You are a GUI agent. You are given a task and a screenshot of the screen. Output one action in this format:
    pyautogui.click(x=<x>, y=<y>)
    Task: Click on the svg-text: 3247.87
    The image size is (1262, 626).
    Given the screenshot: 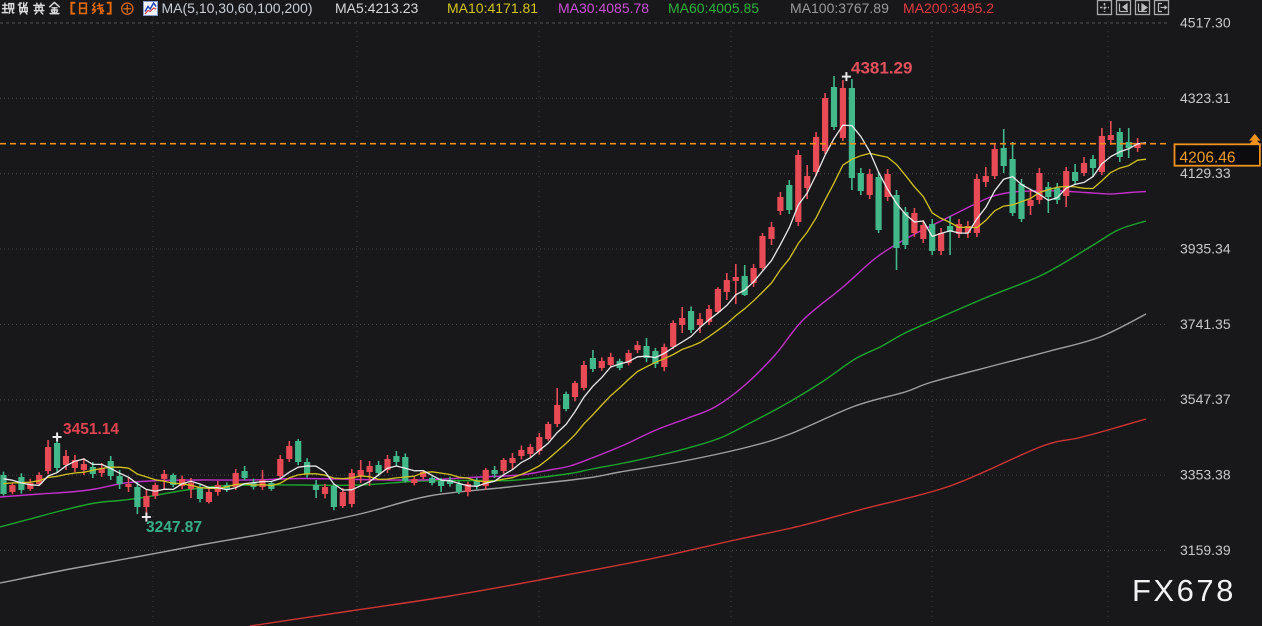 What is the action you would take?
    pyautogui.click(x=174, y=527)
    